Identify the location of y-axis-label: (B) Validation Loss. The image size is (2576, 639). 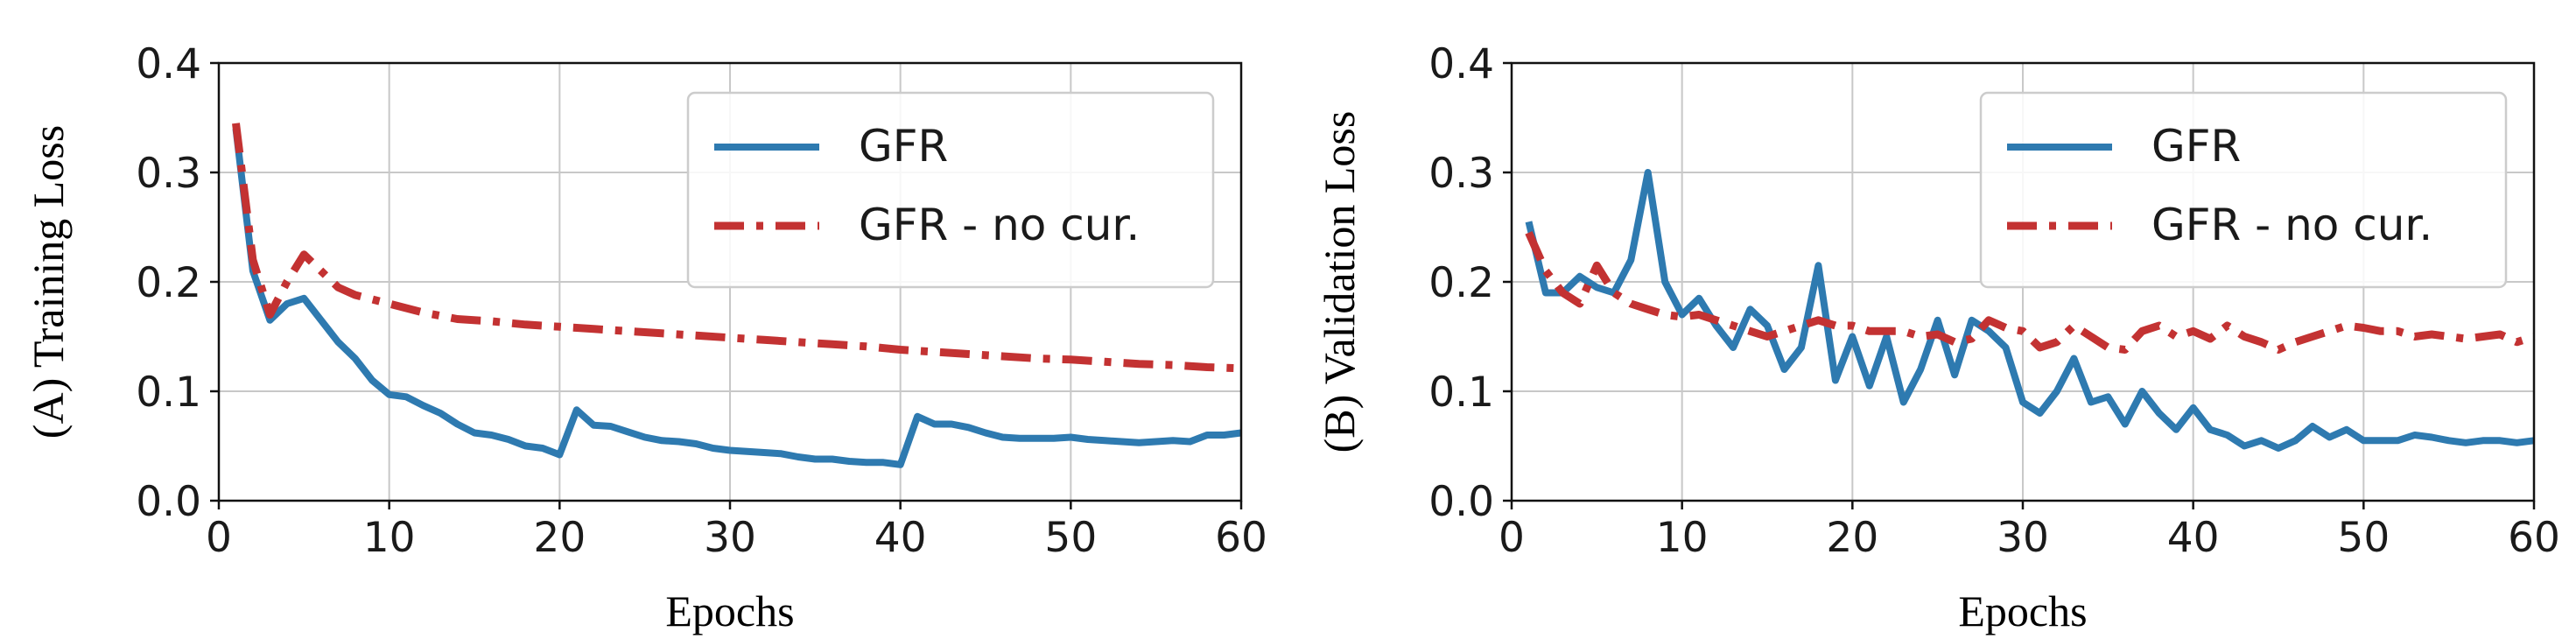
(1339, 282).